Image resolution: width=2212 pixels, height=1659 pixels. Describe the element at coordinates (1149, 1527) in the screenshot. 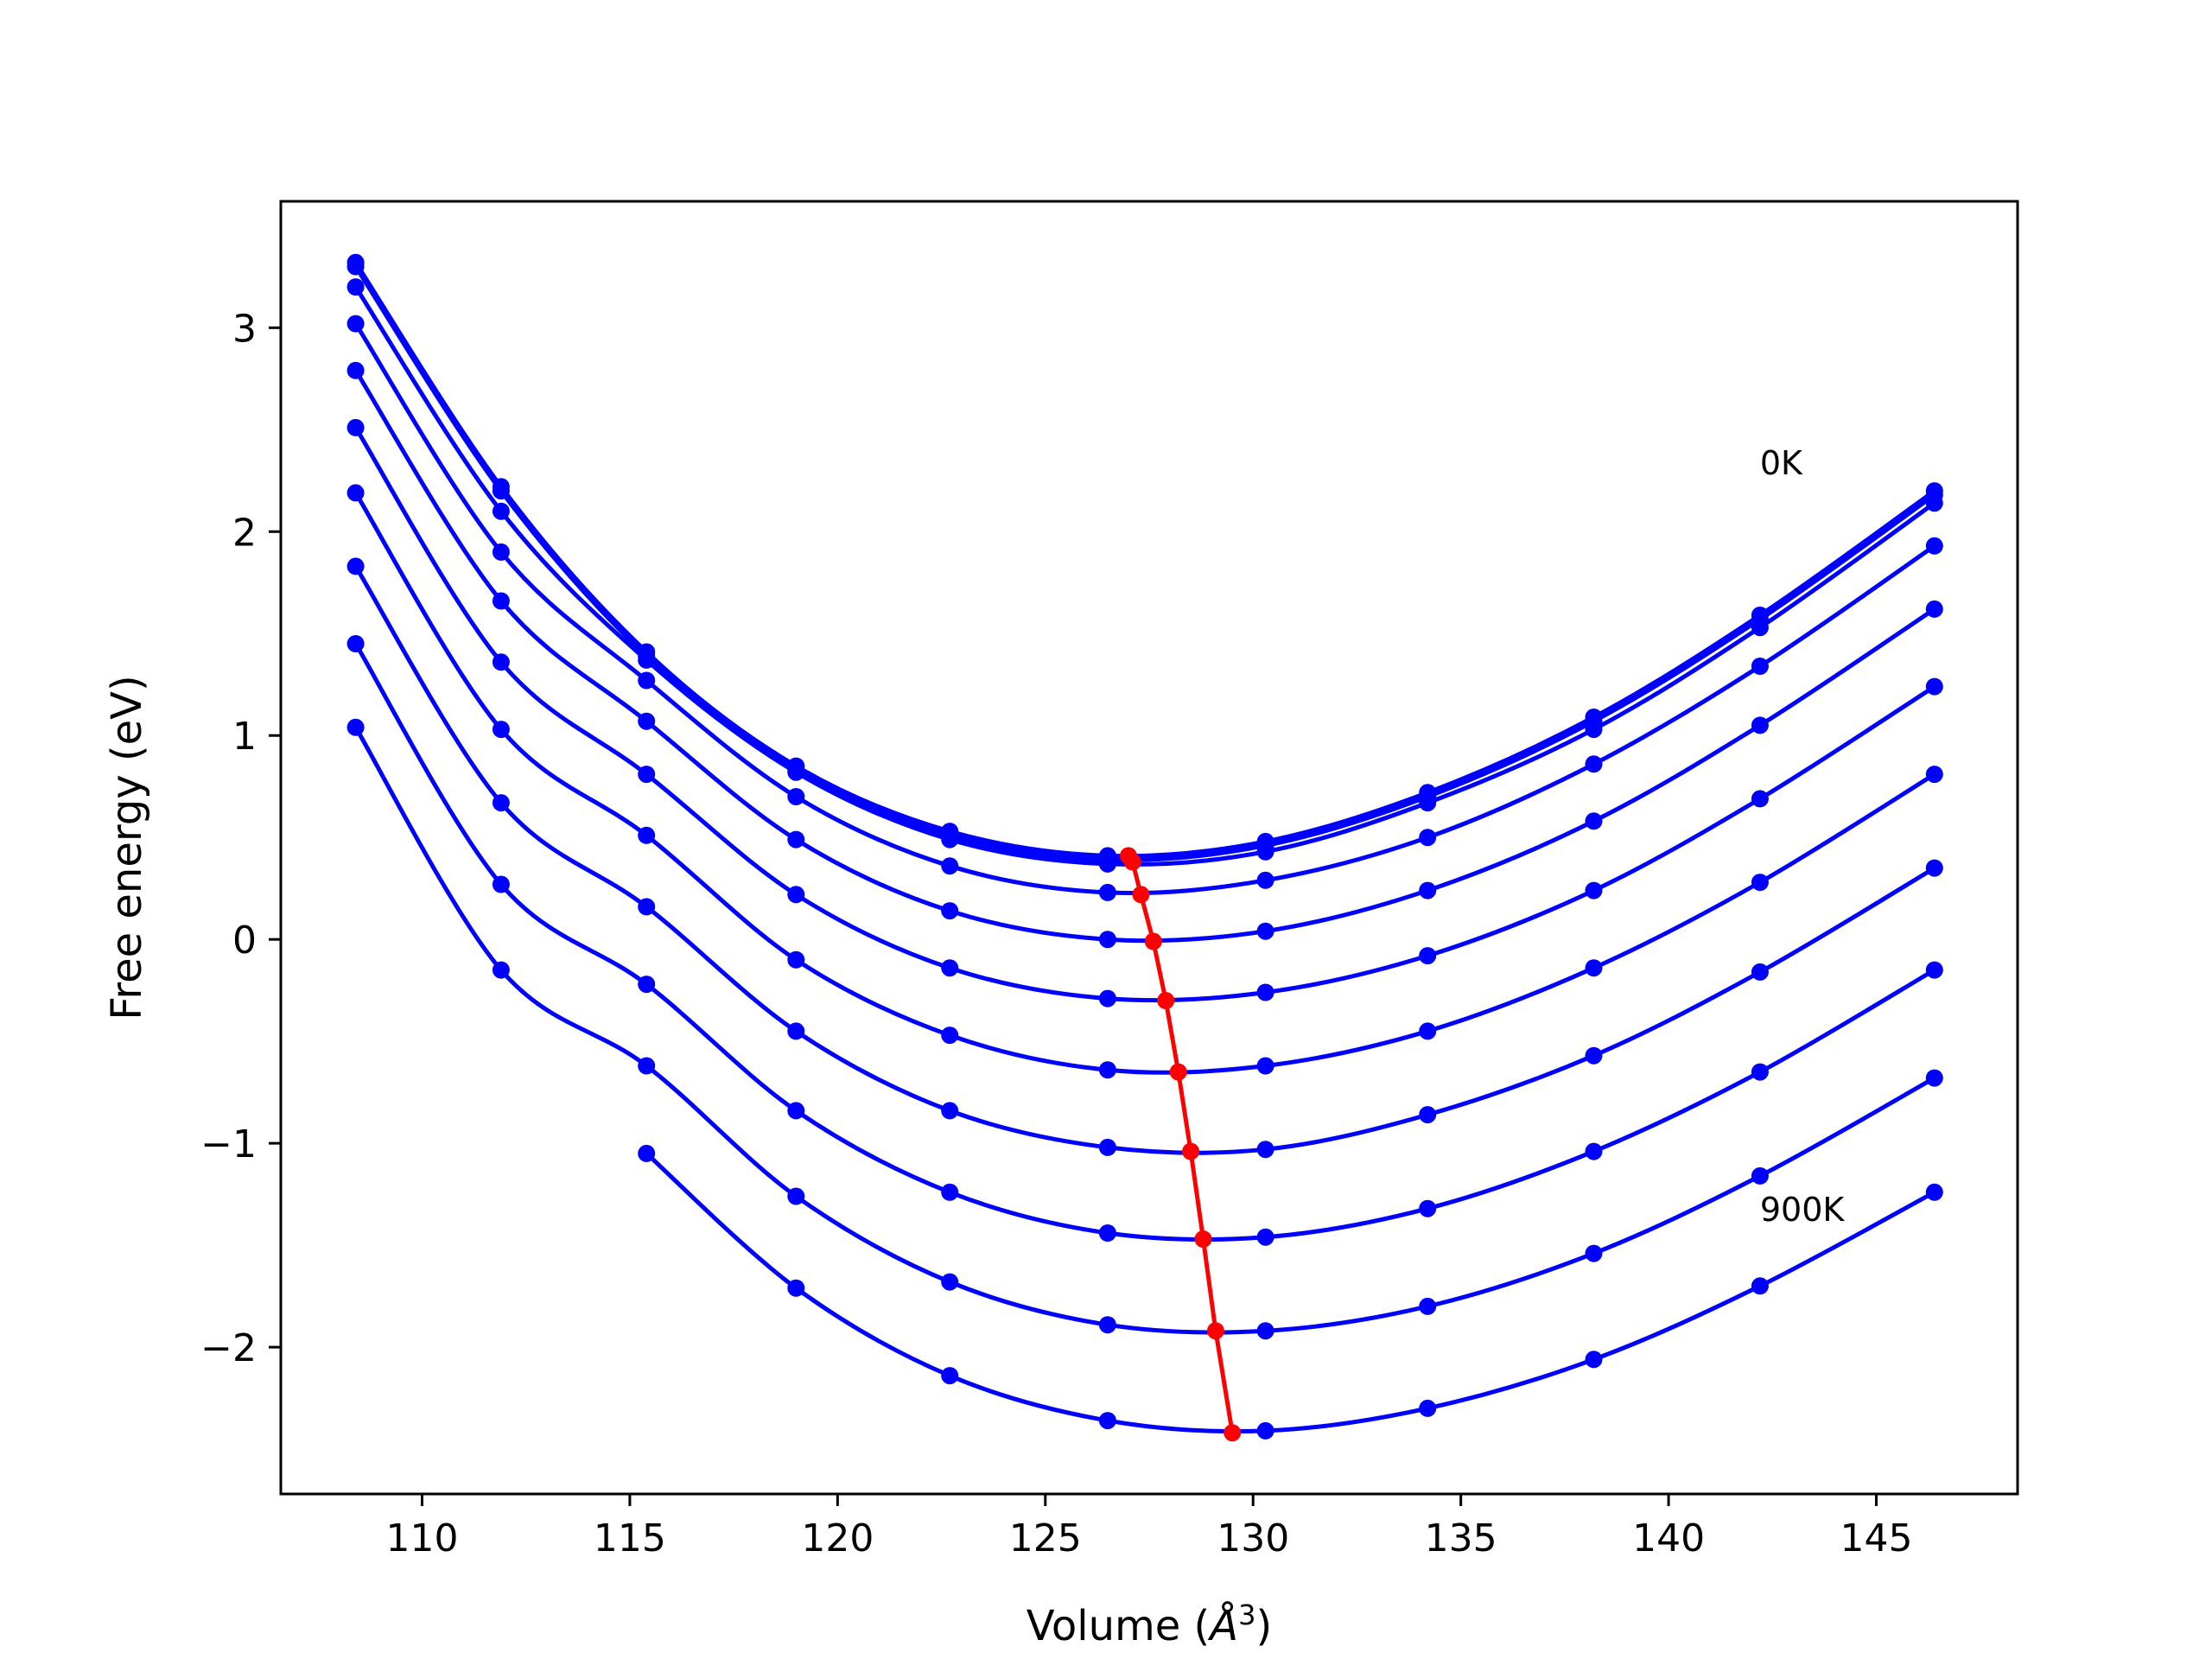

I see `x-axis: 110 115 120 125 130 135 140 145` at that location.